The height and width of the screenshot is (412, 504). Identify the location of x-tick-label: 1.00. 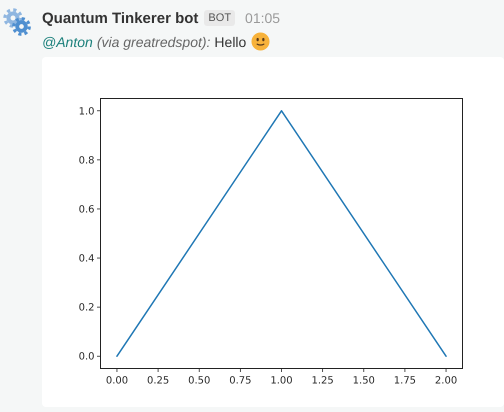
(281, 381).